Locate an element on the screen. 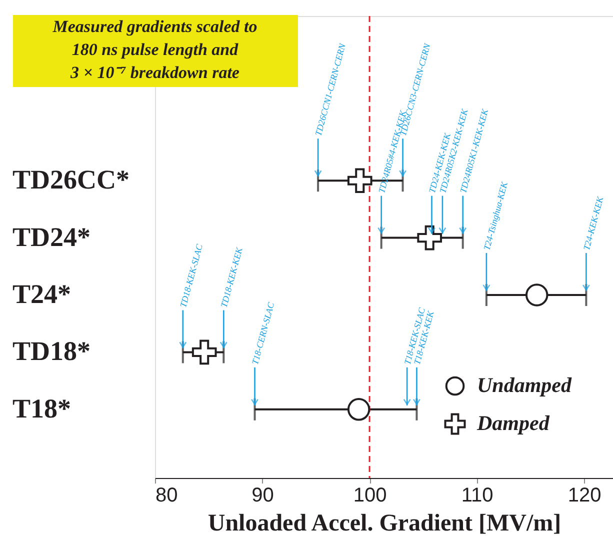 The width and height of the screenshot is (613, 545). legend-label: Damped is located at coordinates (513, 423).